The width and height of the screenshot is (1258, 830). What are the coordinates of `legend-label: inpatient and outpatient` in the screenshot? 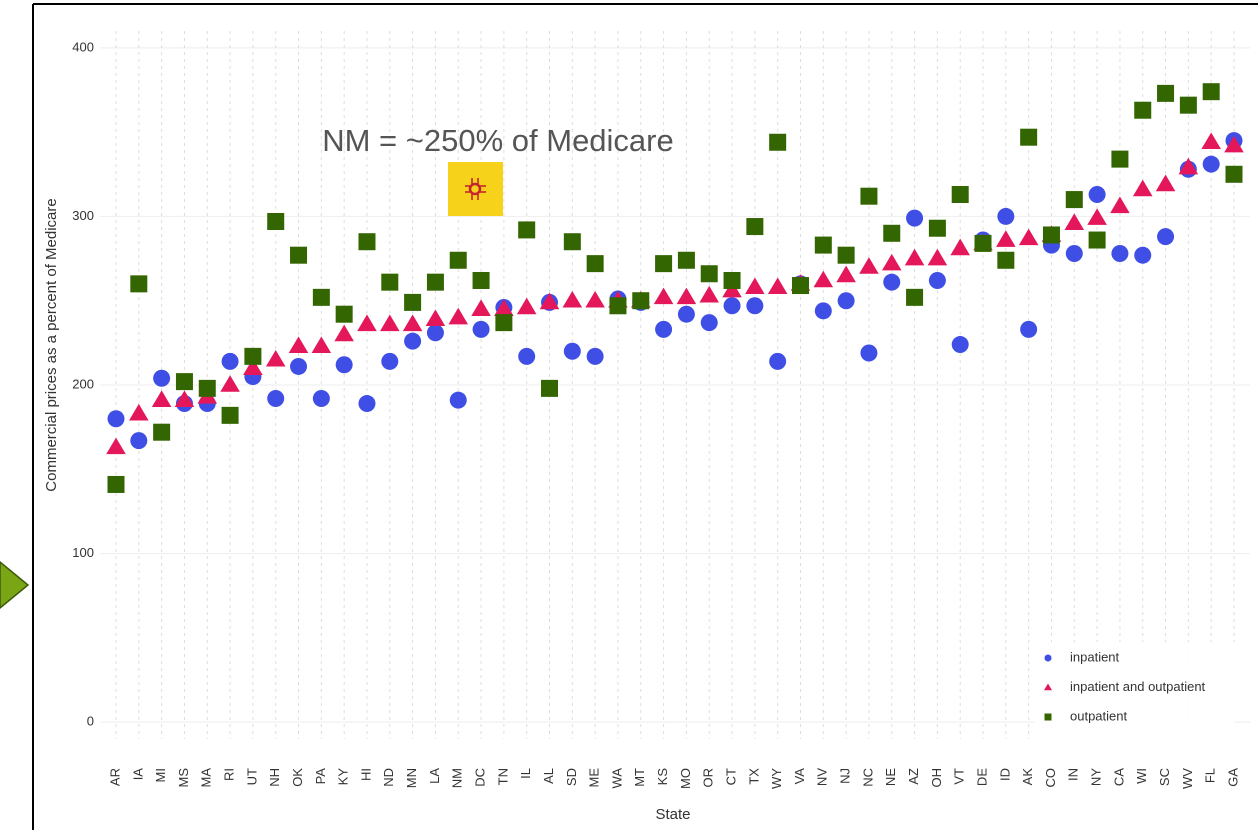 It's located at (1138, 686).